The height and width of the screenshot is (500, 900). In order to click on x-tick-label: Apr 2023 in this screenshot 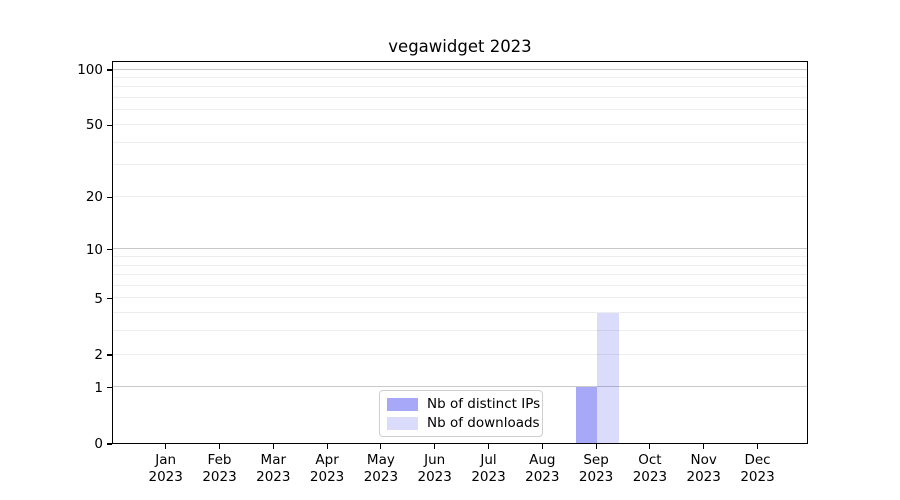, I will do `click(327, 469)`.